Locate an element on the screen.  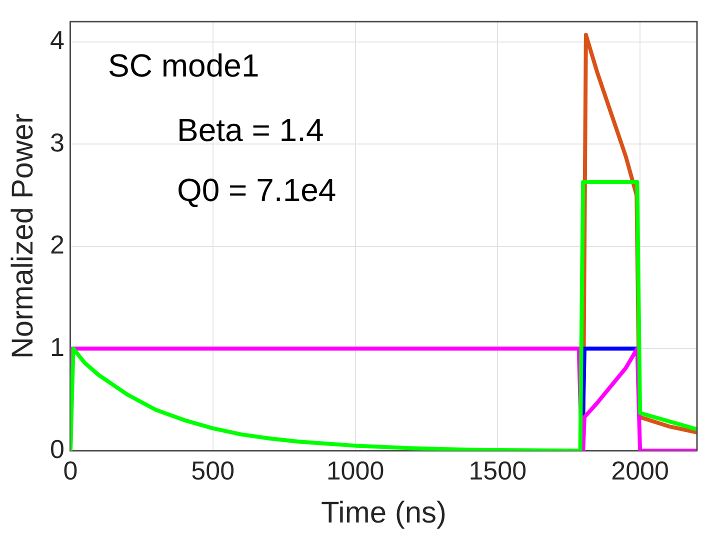
annotation: Q0 = 7.1e4 is located at coordinates (256, 190).